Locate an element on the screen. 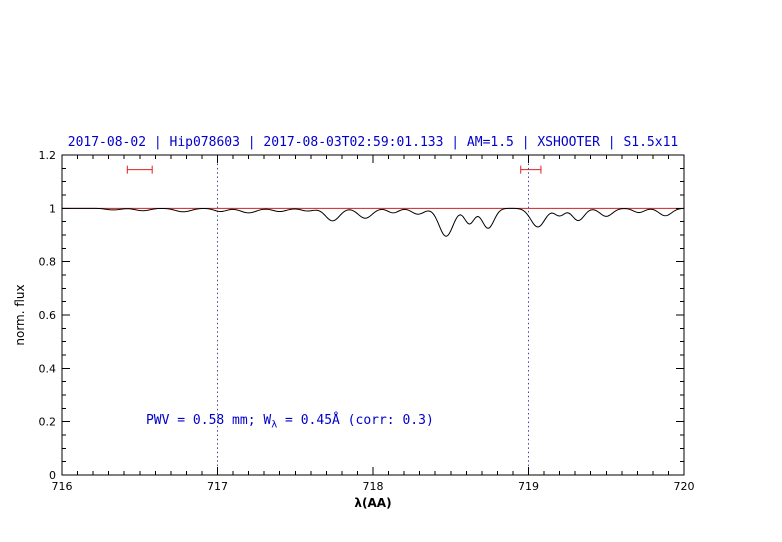  x-tick-label: 718 is located at coordinates (373, 486).